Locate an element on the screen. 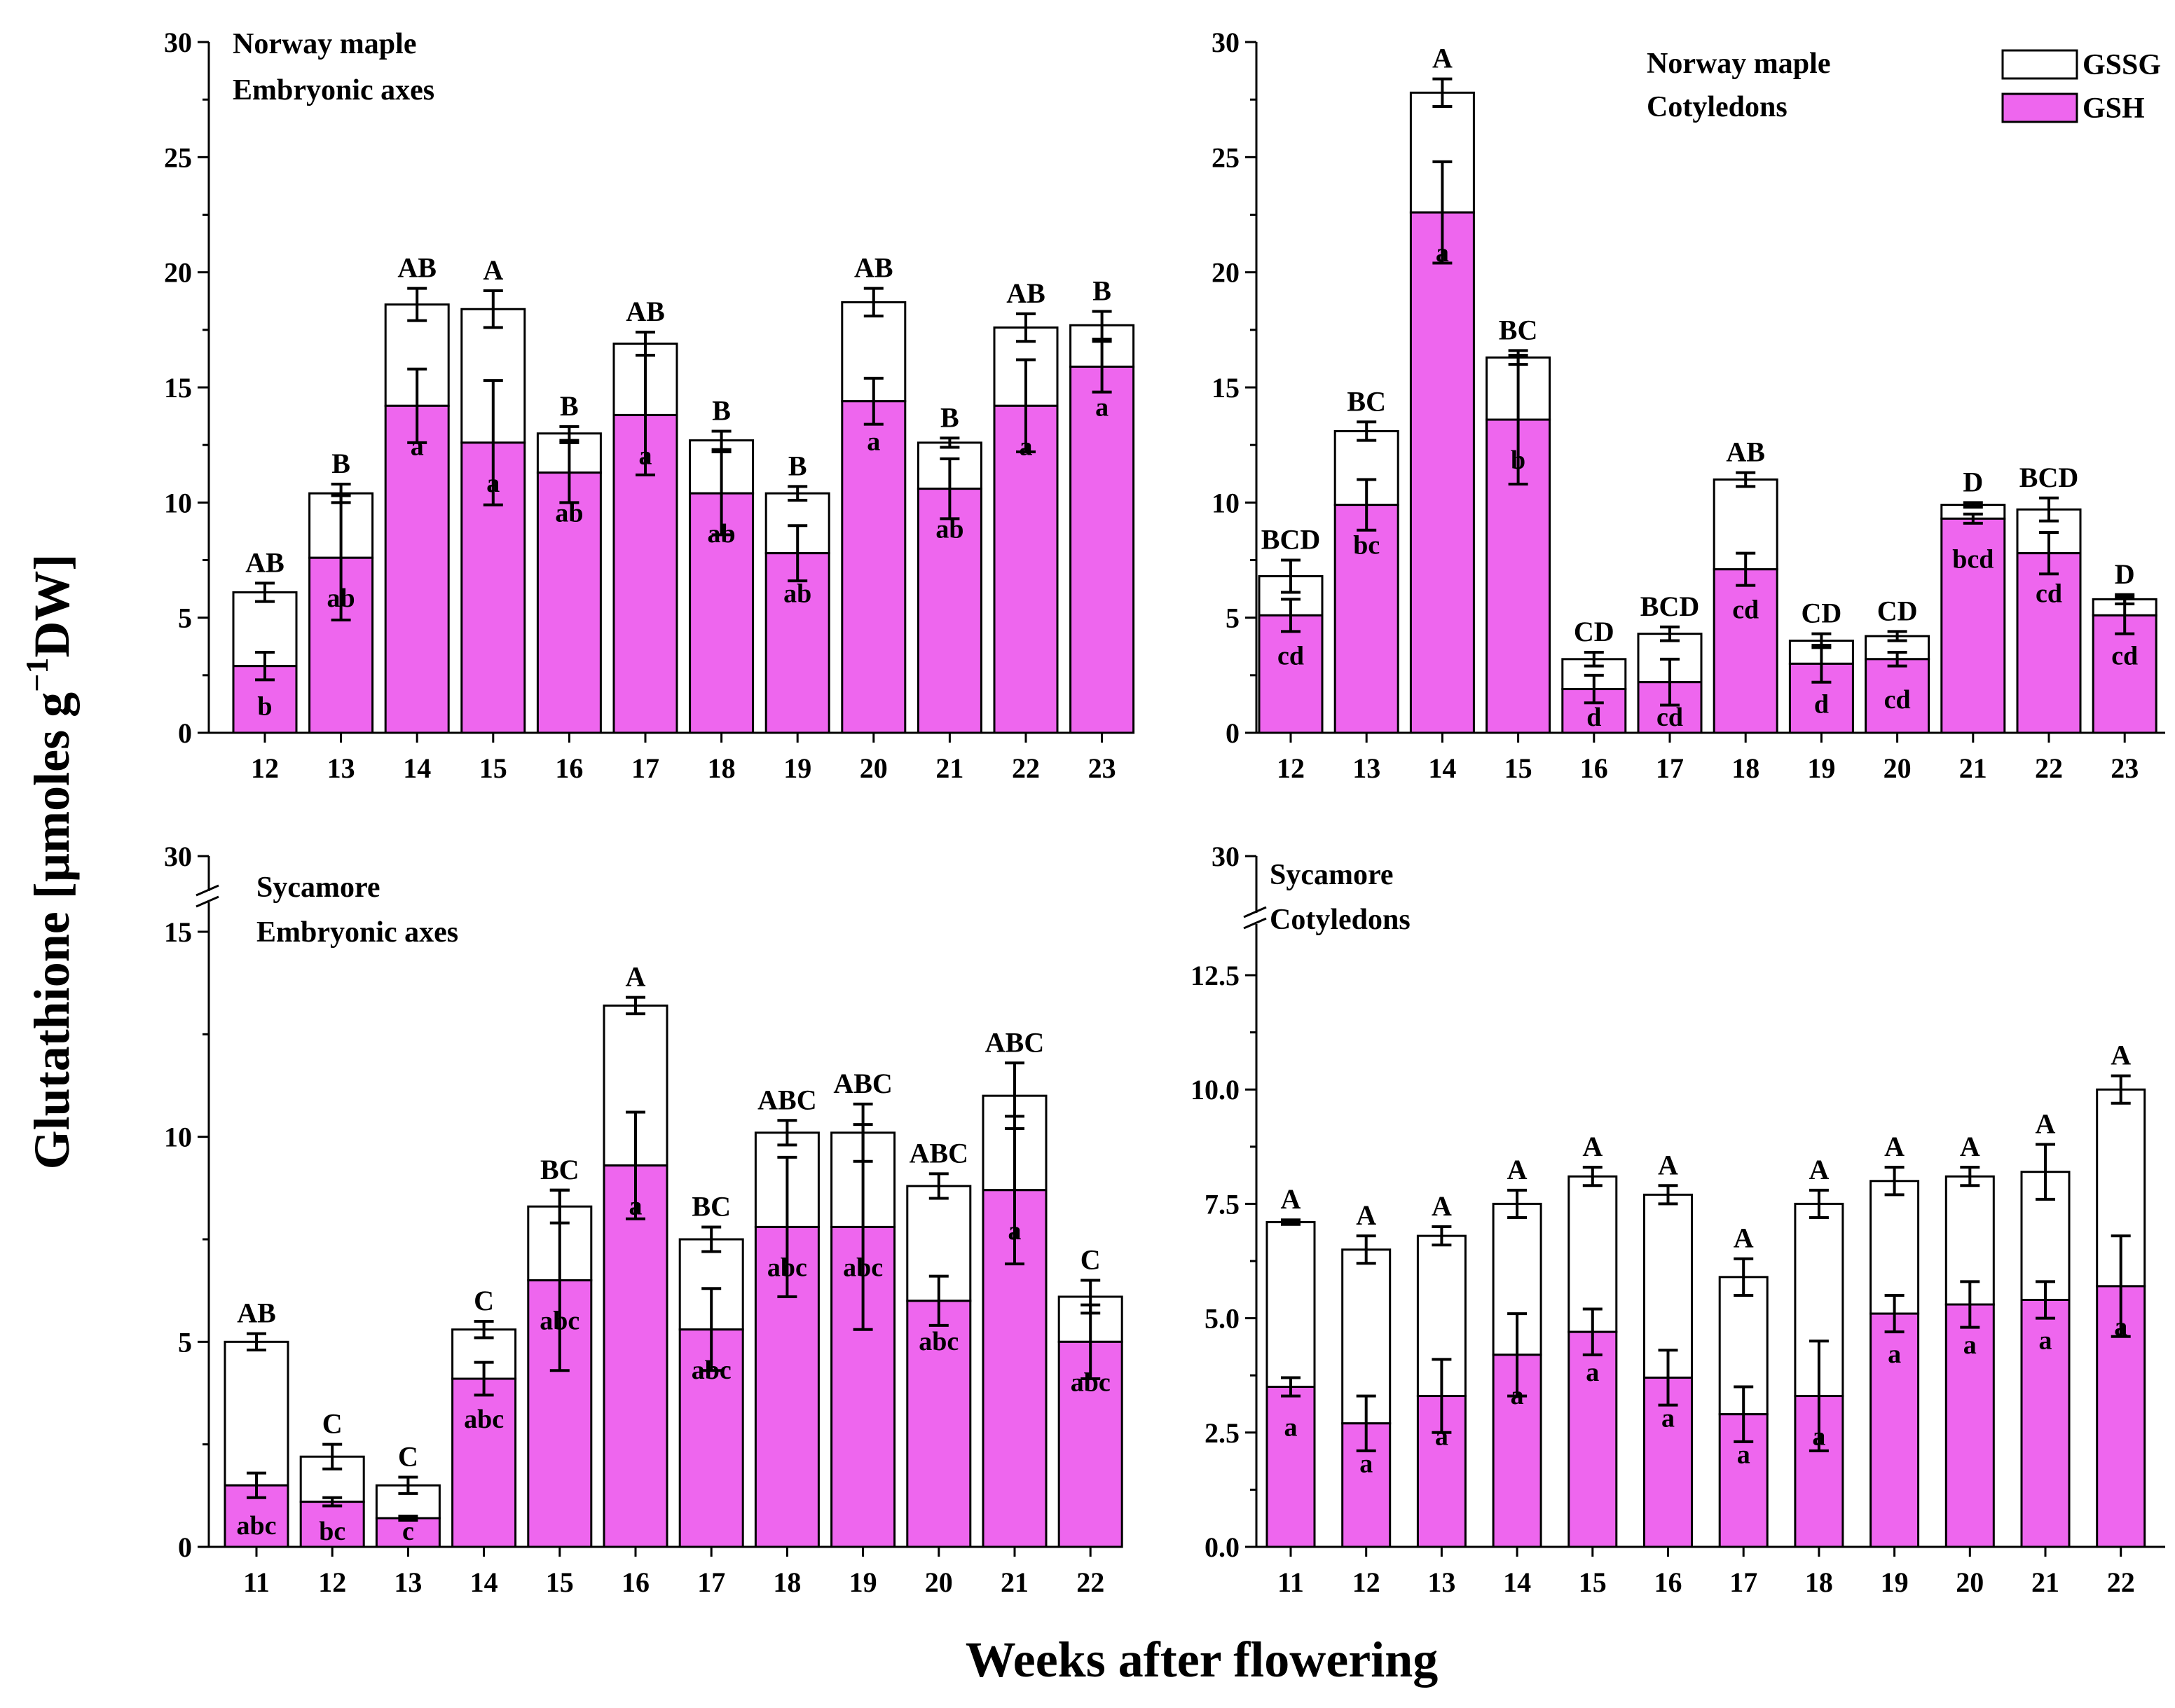  significance-label-gssg: C is located at coordinates (1090, 1260).